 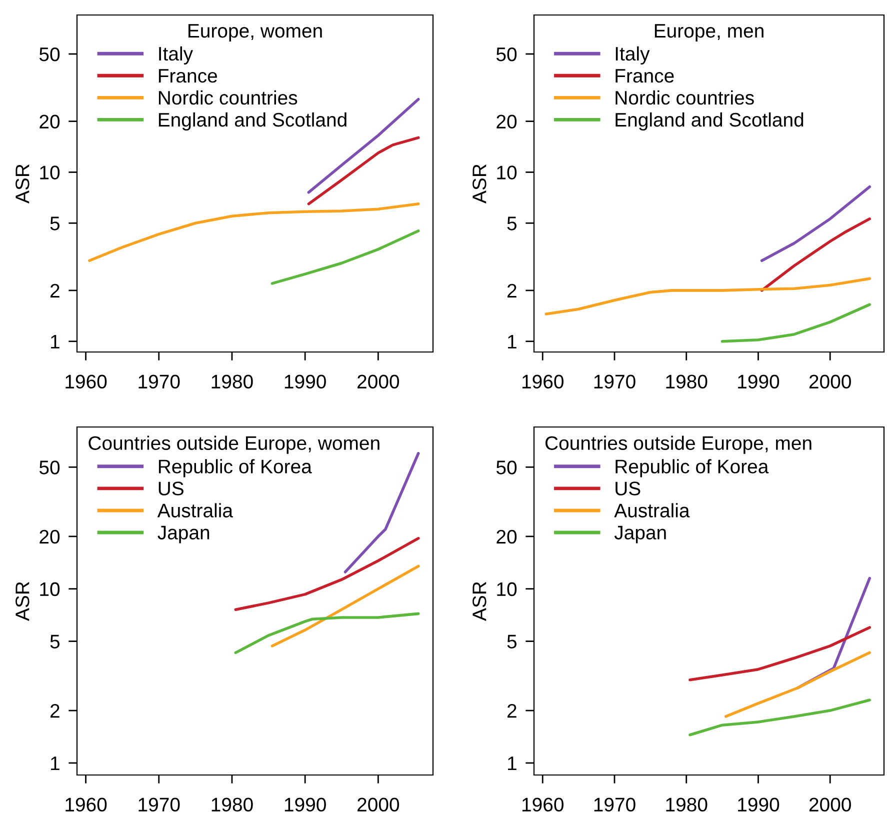 What do you see at coordinates (709, 33) in the screenshot?
I see `chart-title: Europe, men` at bounding box center [709, 33].